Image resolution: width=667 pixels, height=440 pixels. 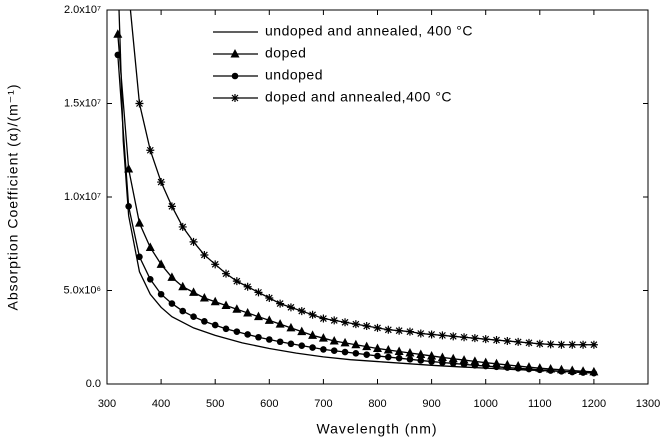 I want to click on y-tick-label: 0.0, so click(x=93, y=384).